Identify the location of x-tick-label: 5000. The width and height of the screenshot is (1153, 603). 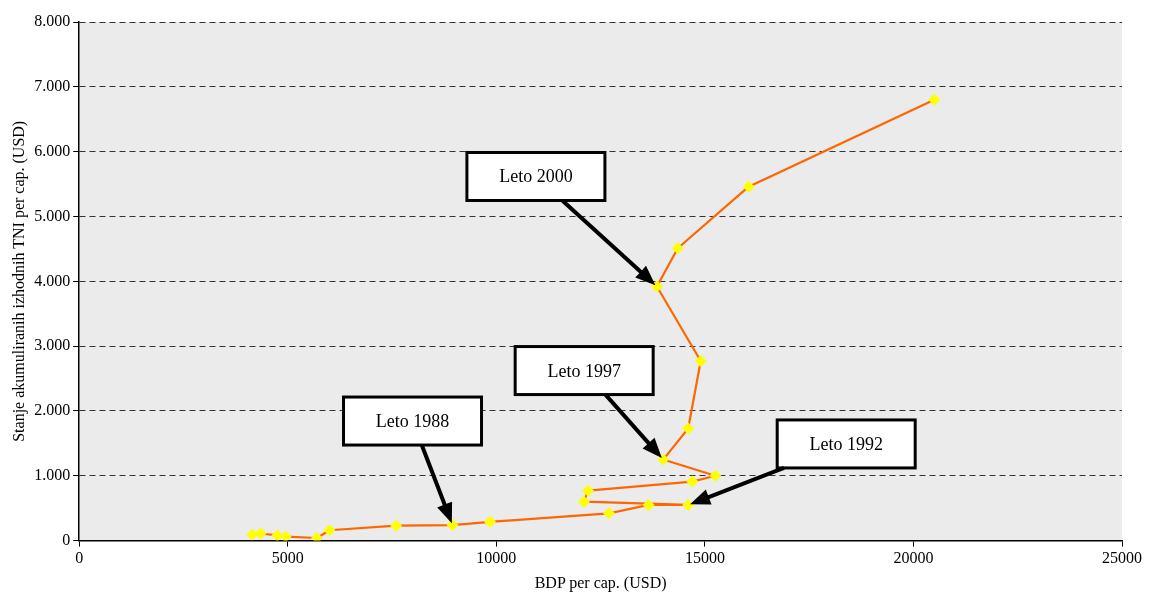
(287, 558).